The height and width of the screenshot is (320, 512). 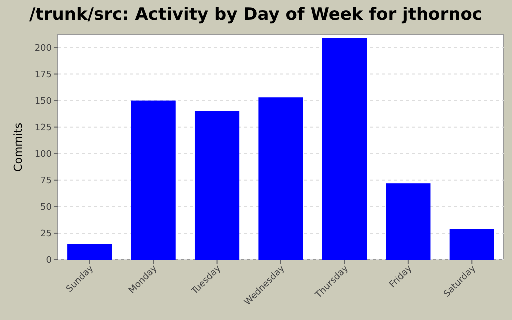 What do you see at coordinates (46, 208) in the screenshot?
I see `y-tick-label: 50` at bounding box center [46, 208].